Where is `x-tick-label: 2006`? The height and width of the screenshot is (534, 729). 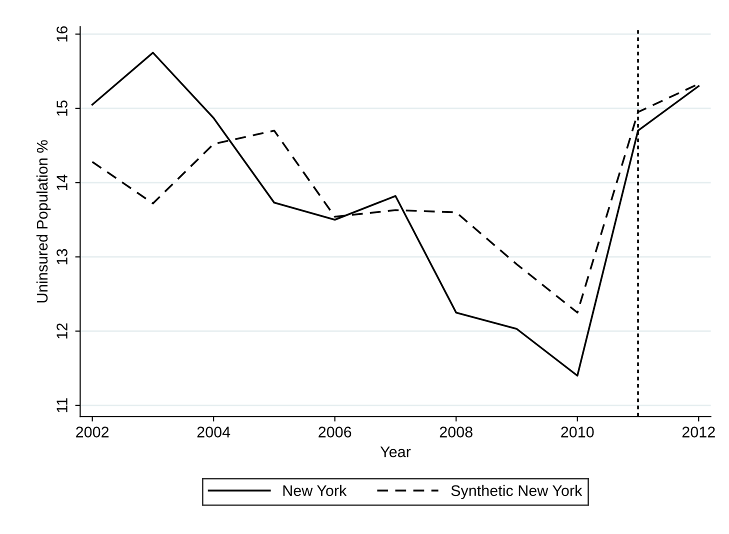
x-tick-label: 2006 is located at coordinates (335, 432).